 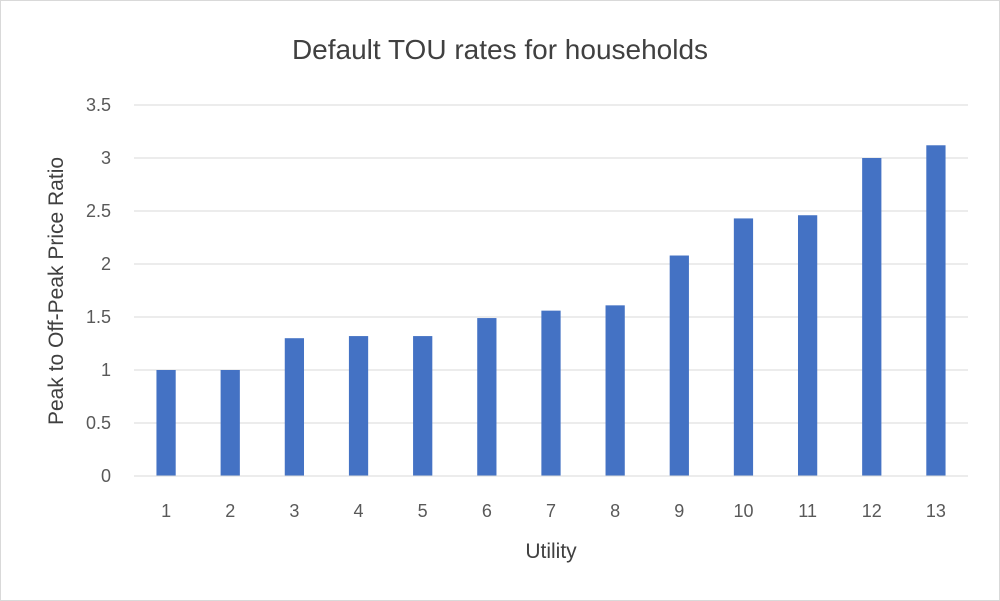 What do you see at coordinates (615, 511) in the screenshot?
I see `x-tick-label: 8` at bounding box center [615, 511].